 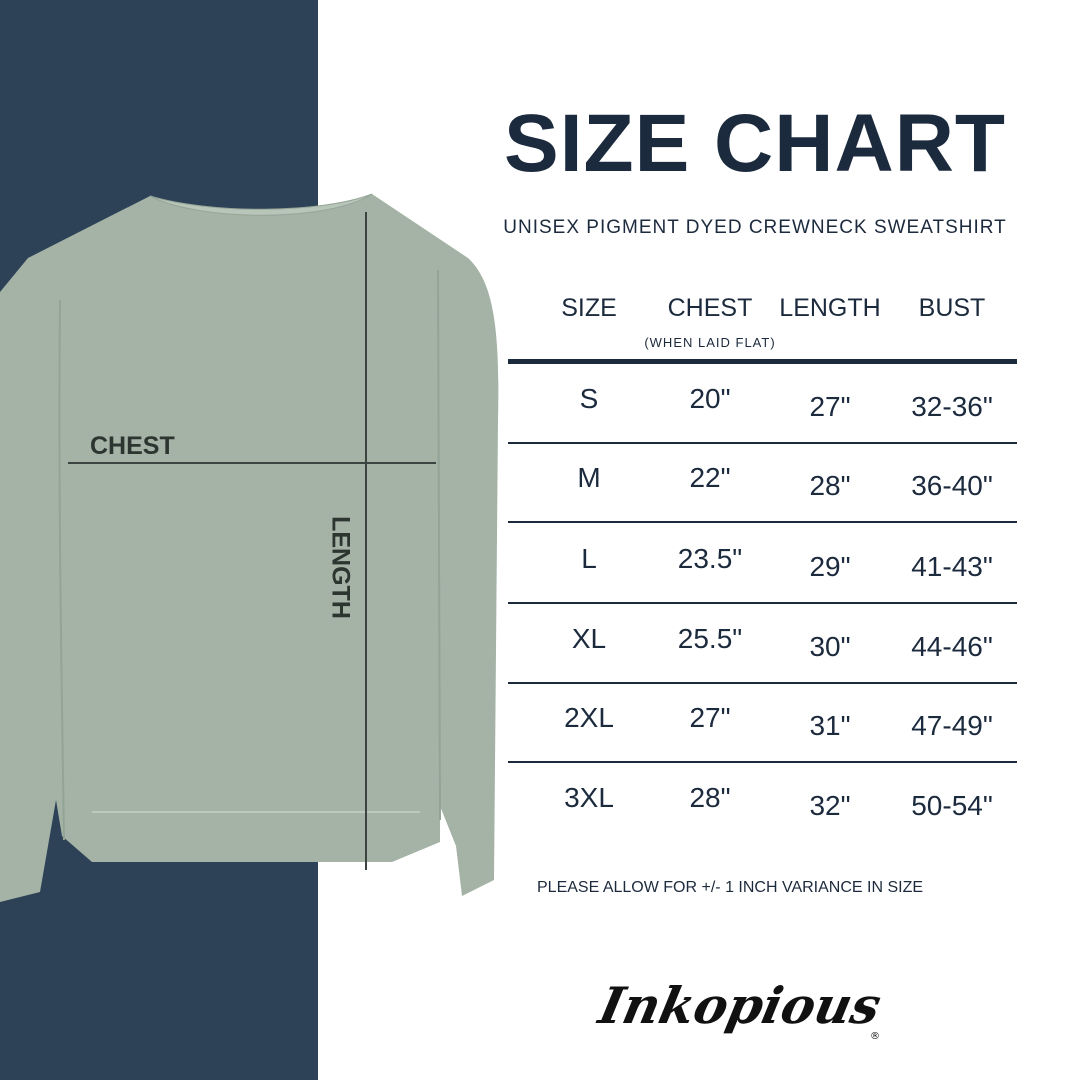 I want to click on table-cell: 31", so click(x=830, y=726).